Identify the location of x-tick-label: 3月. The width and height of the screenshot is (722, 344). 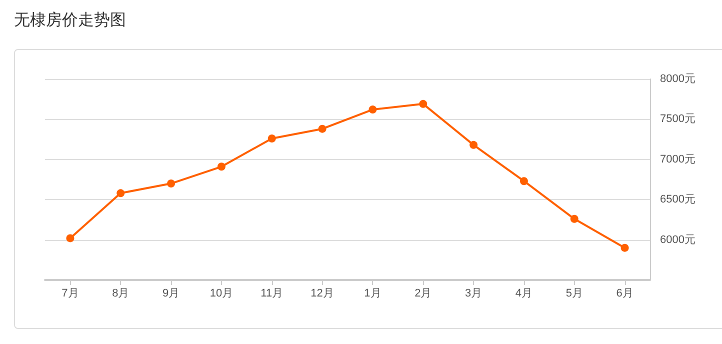
(473, 294).